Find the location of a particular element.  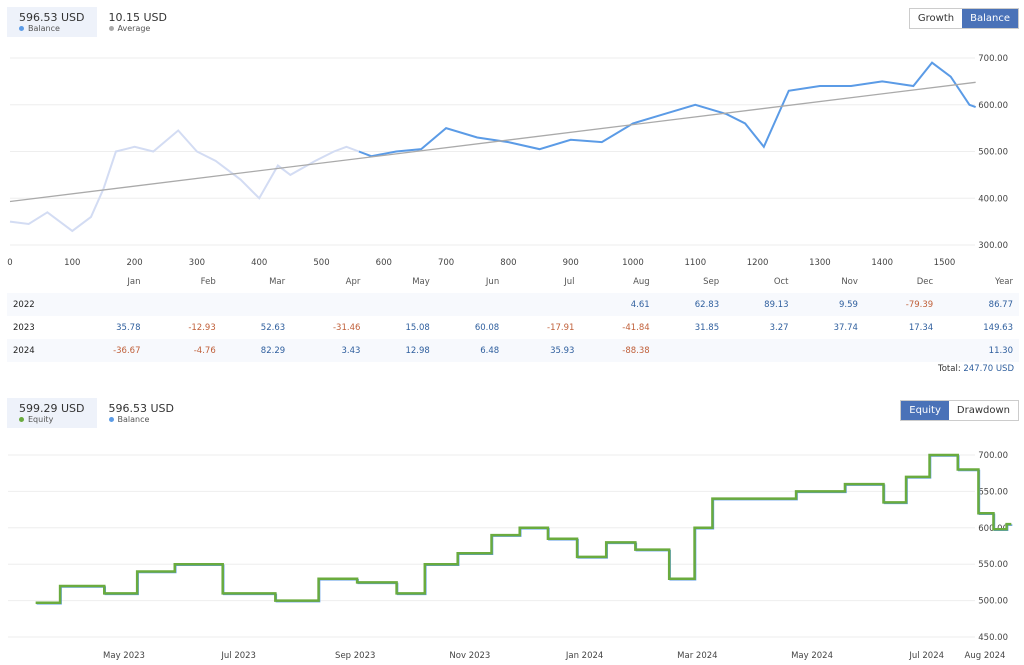

cell-value: 9.59 is located at coordinates (848, 304).